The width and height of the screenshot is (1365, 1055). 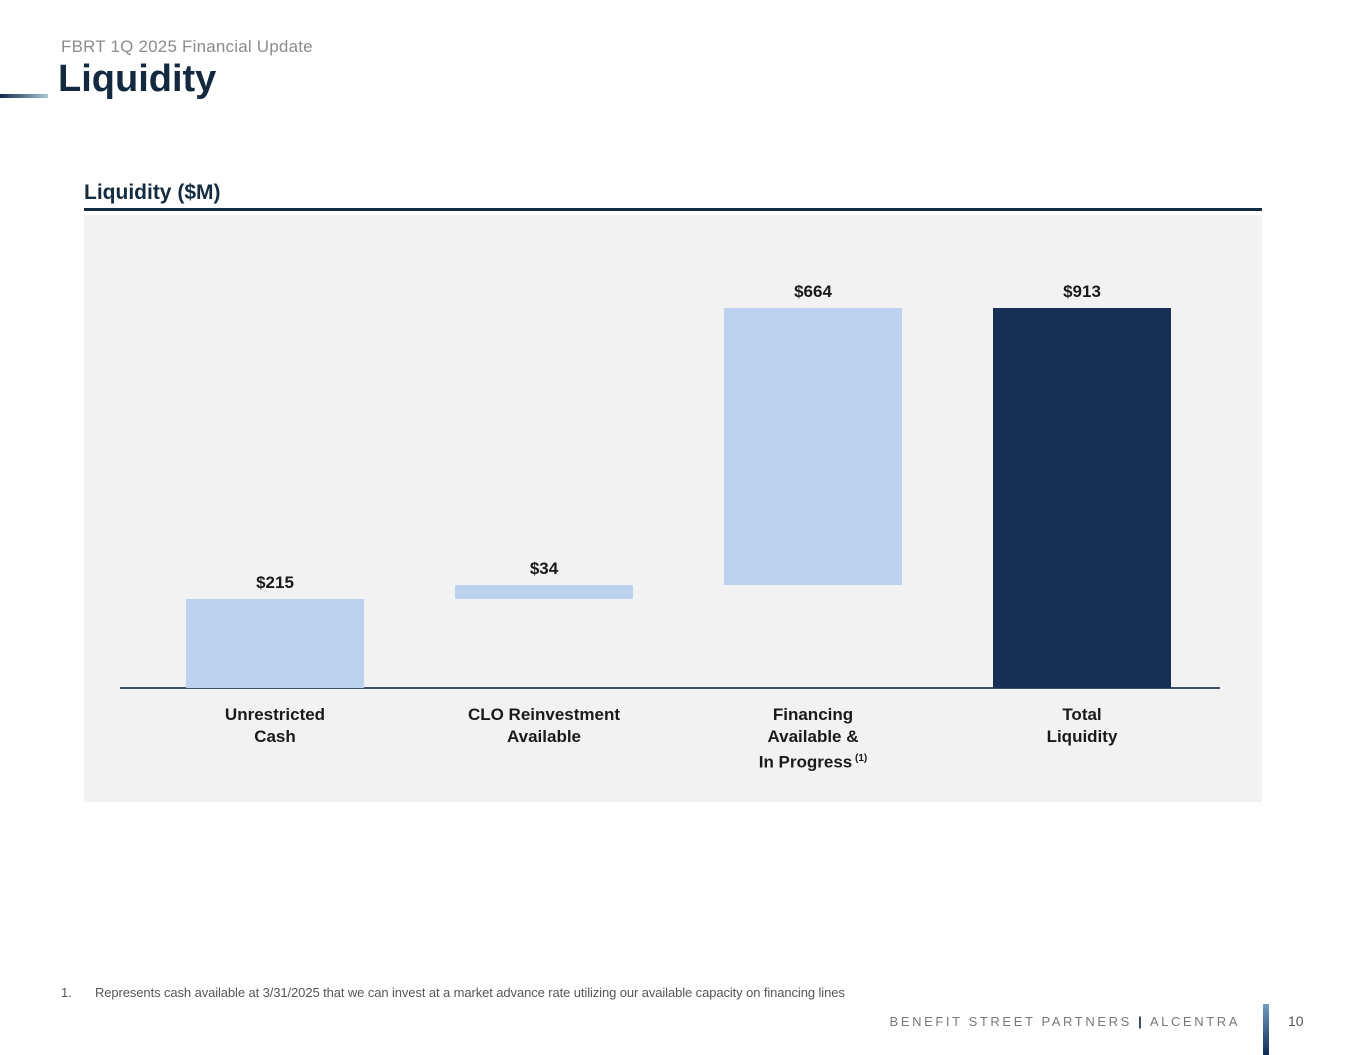 What do you see at coordinates (275, 725) in the screenshot?
I see `bar-category-label-unrestricted-cash: Unrestricted Cash` at bounding box center [275, 725].